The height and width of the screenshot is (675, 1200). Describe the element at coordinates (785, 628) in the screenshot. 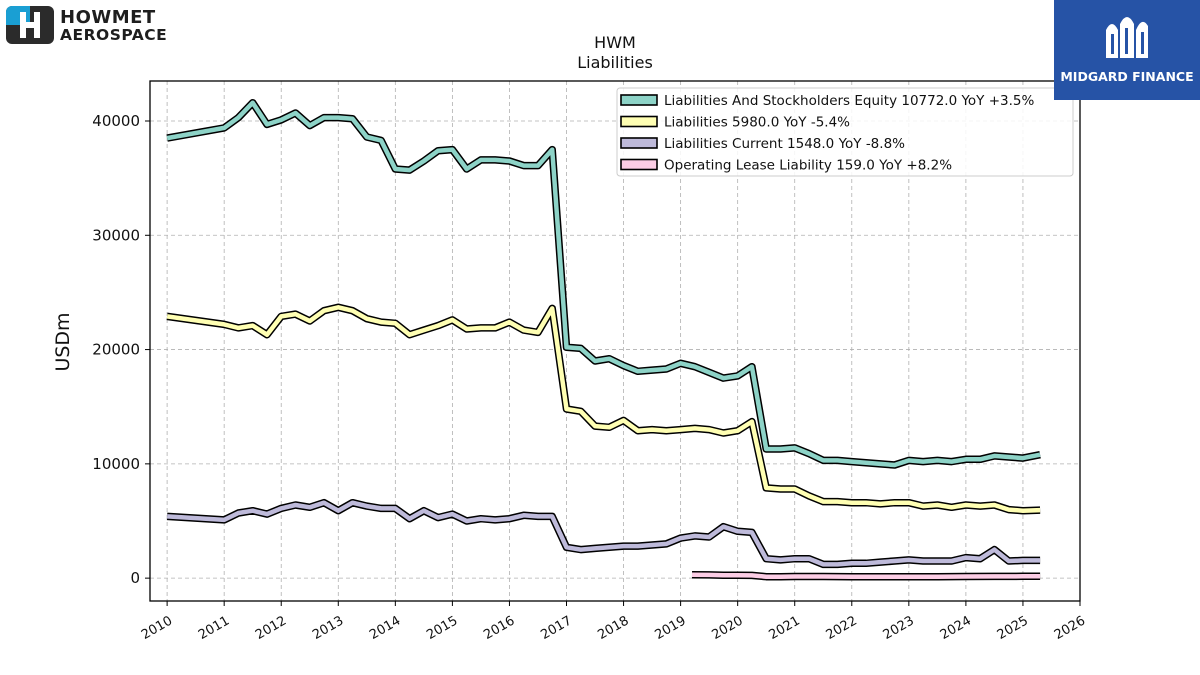

I see `x-tick-label: 2021` at that location.